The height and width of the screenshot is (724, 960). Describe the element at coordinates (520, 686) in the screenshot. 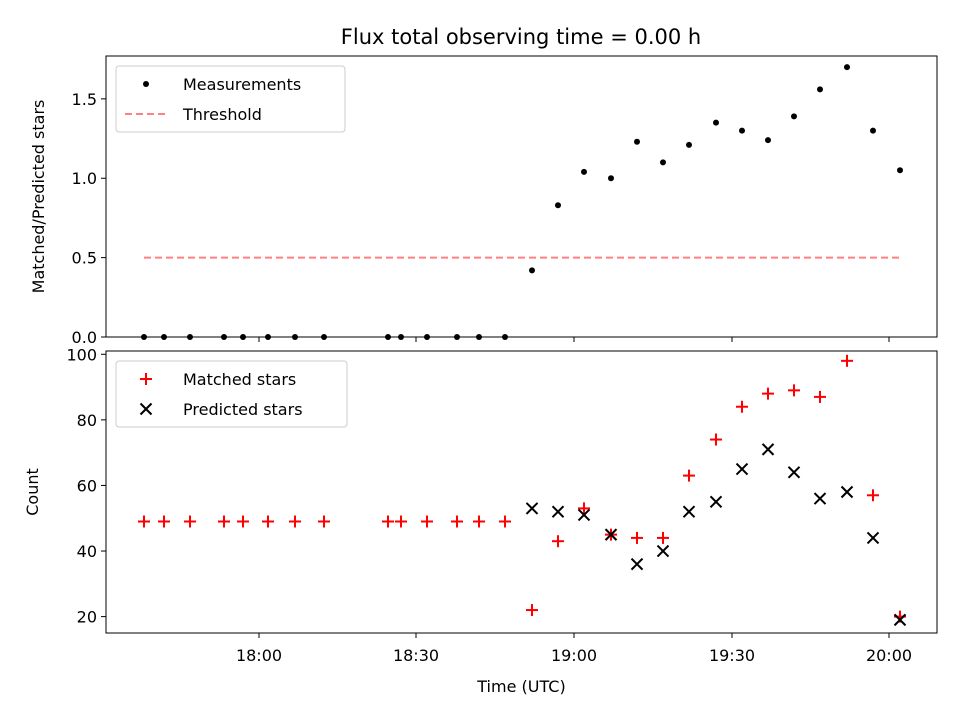

I see `x-axis-label: Time (UTC)` at that location.